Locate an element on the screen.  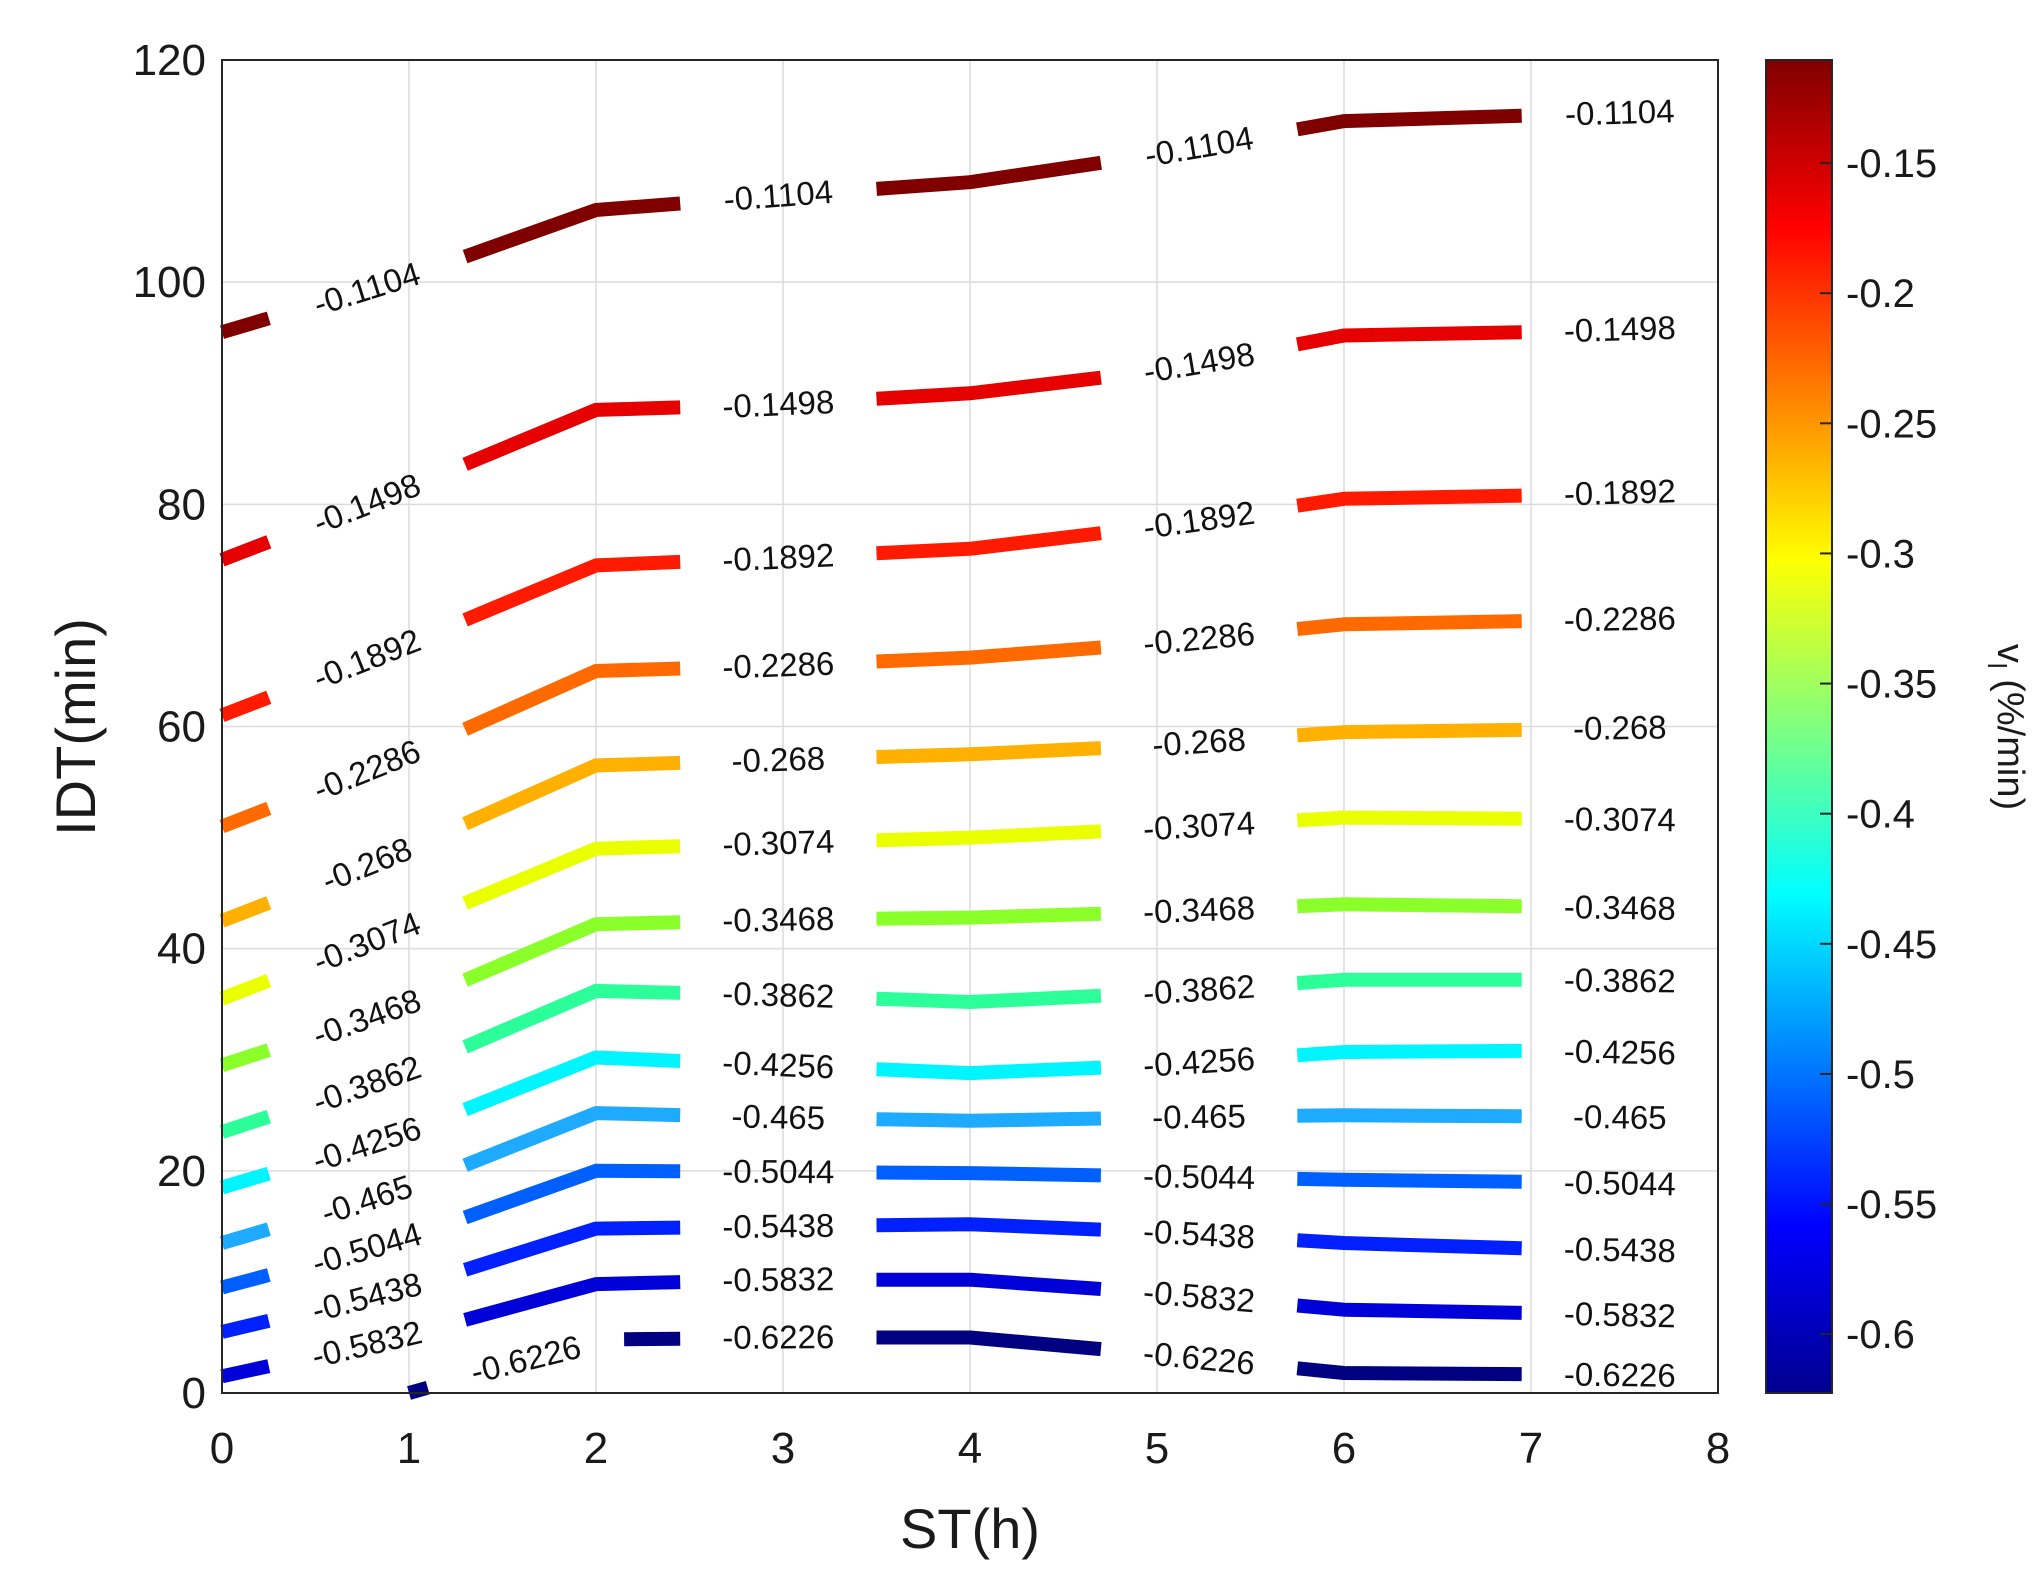
x-tick-label: 8 is located at coordinates (1718, 1448).